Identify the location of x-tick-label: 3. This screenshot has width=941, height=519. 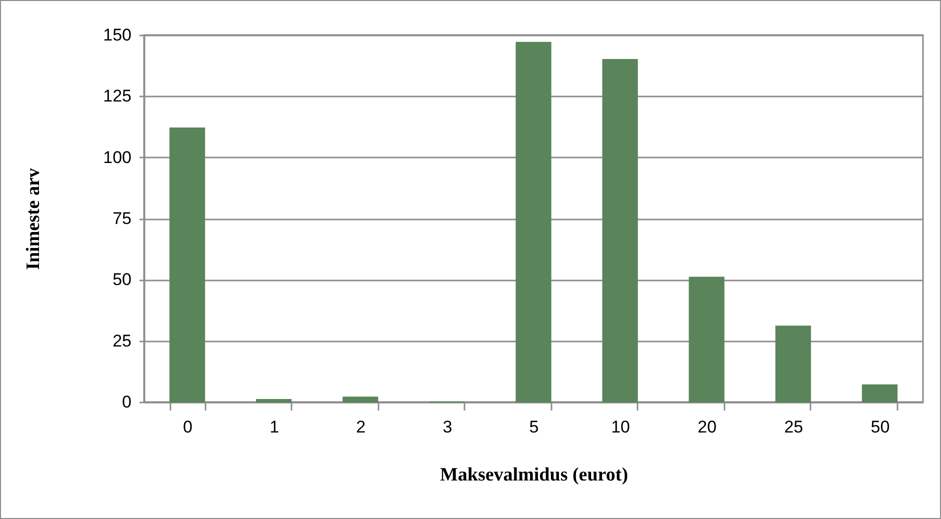
(447, 427).